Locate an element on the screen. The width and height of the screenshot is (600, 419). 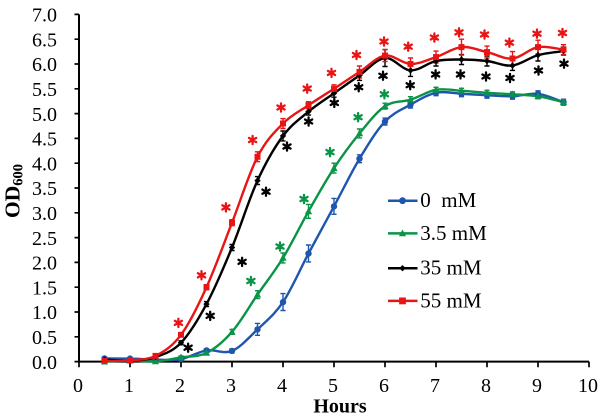
svg-text: 0.5 is located at coordinates (44, 338).